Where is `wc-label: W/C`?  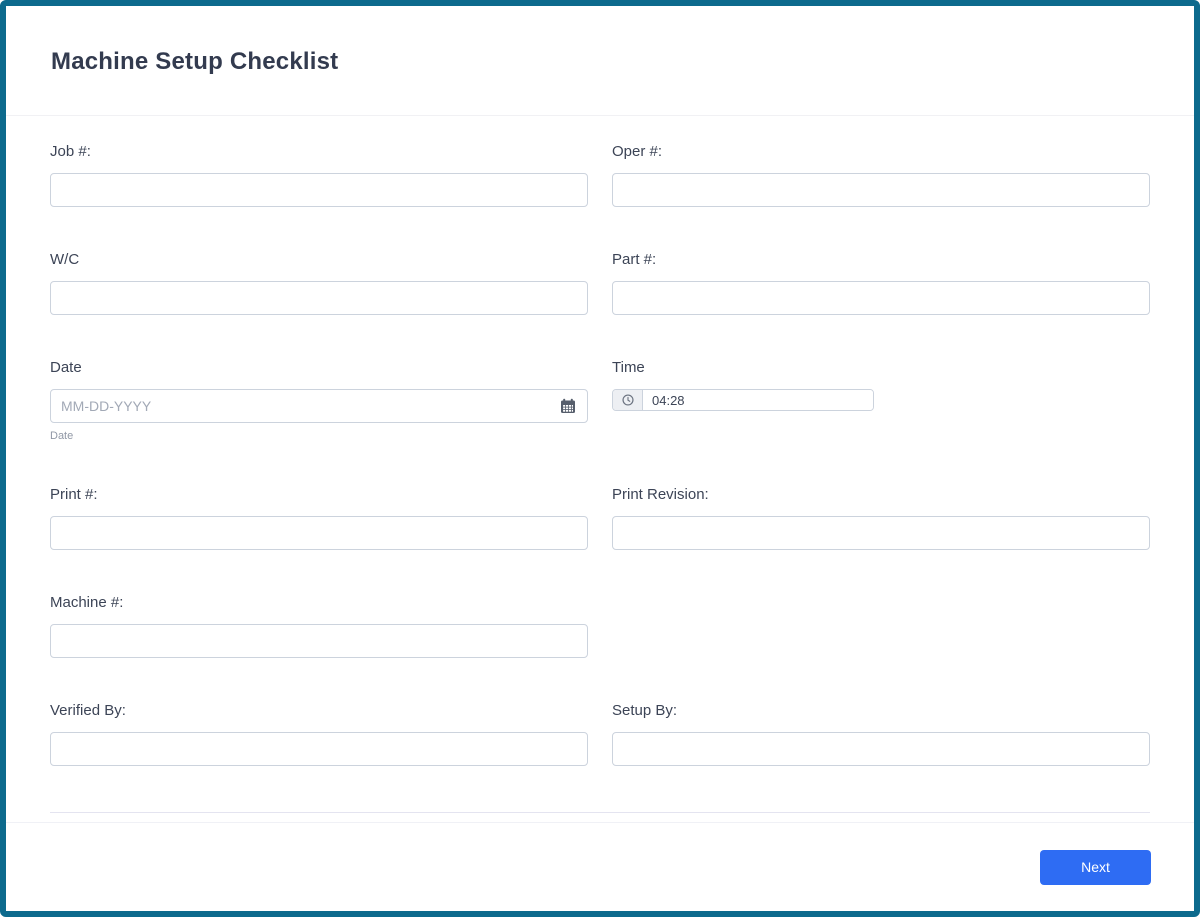 wc-label: W/C is located at coordinates (65, 259).